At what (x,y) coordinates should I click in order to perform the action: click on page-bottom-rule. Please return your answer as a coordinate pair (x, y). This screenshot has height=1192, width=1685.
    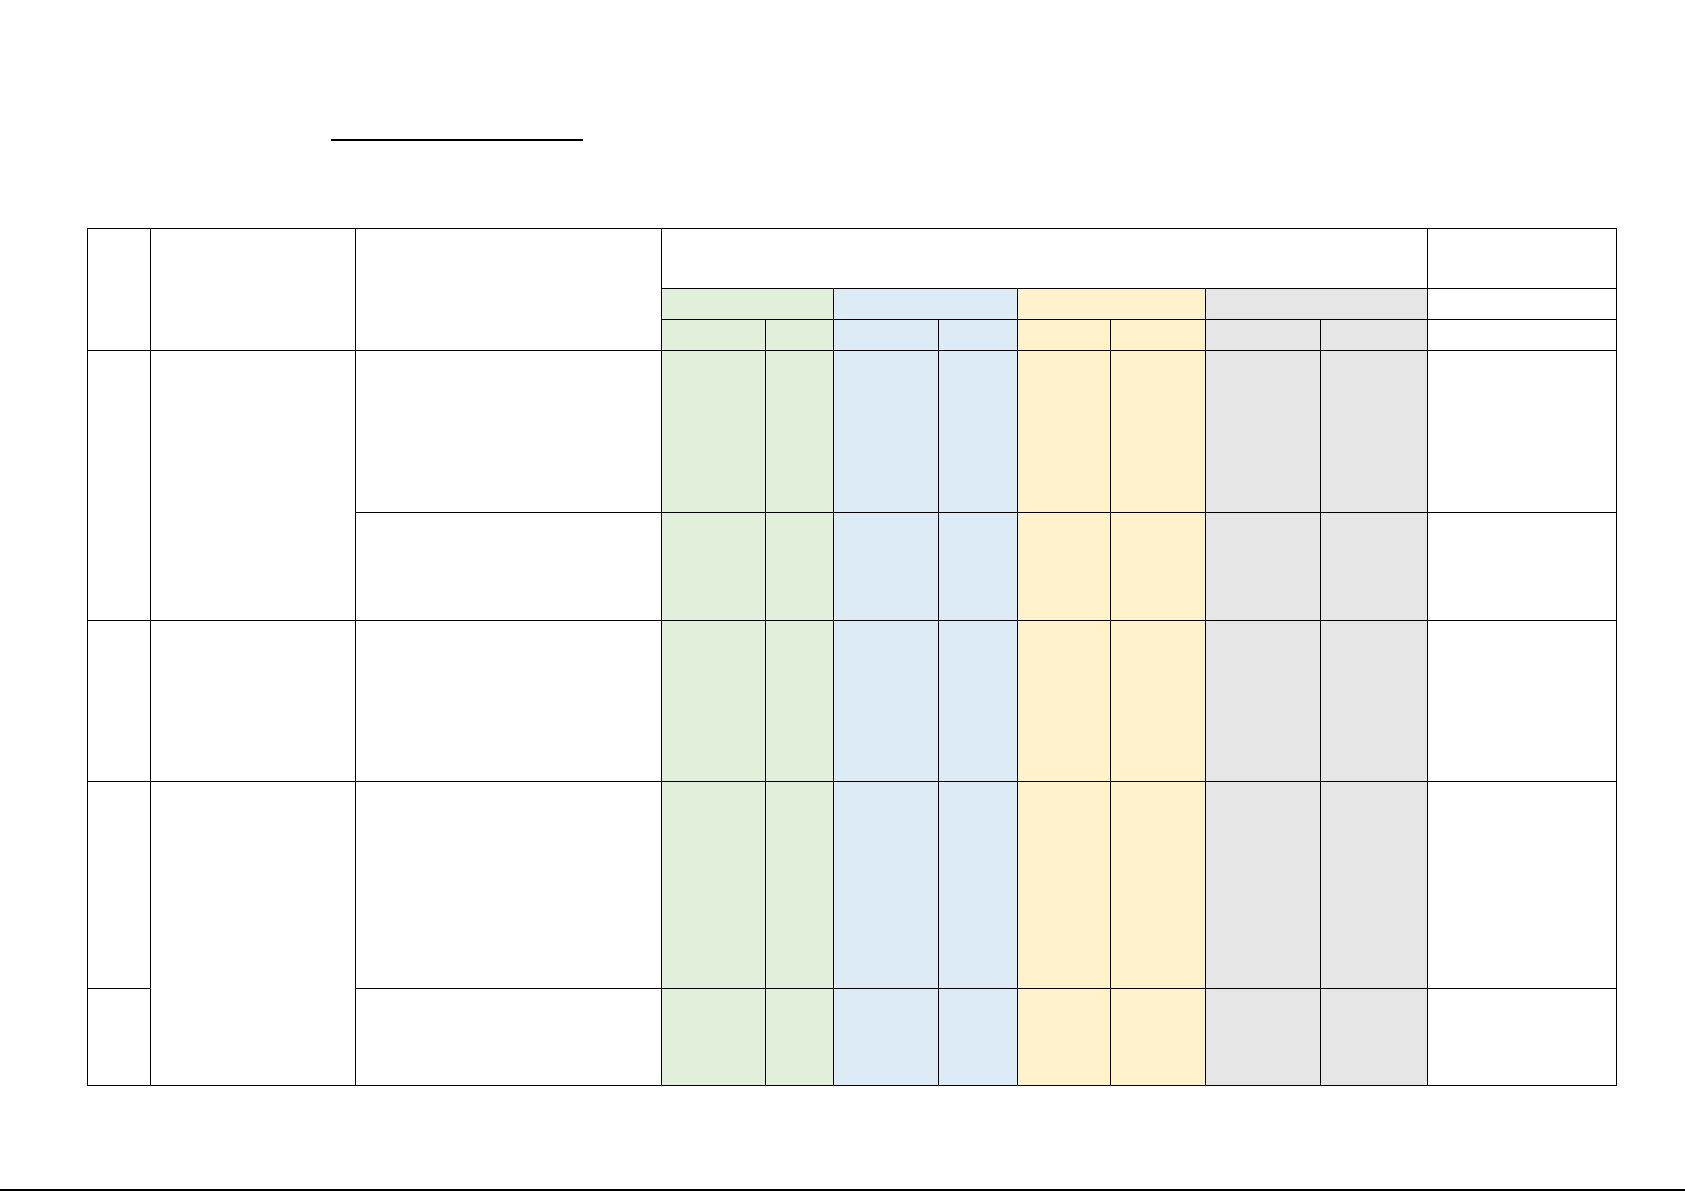
    Looking at the image, I should click on (842, 1190).